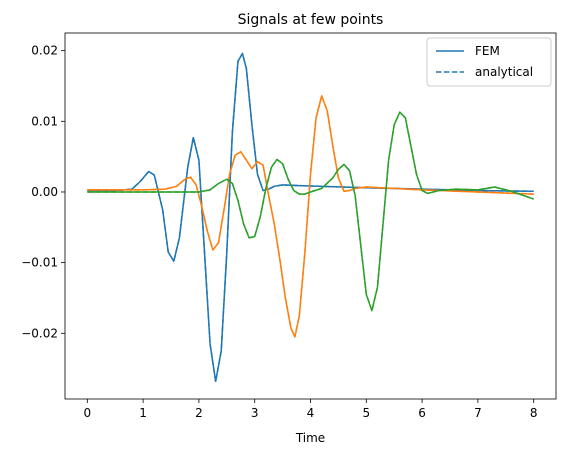 The height and width of the screenshot is (455, 568). I want to click on x-tick-label: 8, so click(534, 413).